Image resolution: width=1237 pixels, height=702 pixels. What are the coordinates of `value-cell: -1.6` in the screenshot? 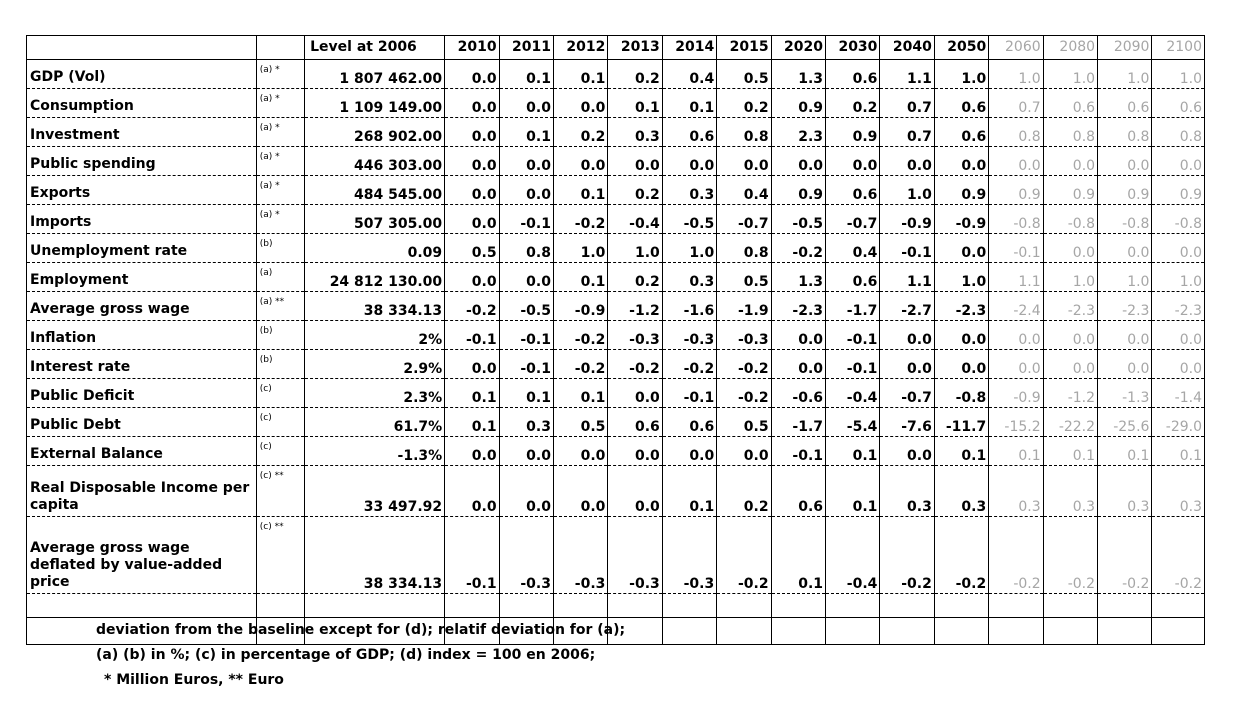 It's located at (689, 306).